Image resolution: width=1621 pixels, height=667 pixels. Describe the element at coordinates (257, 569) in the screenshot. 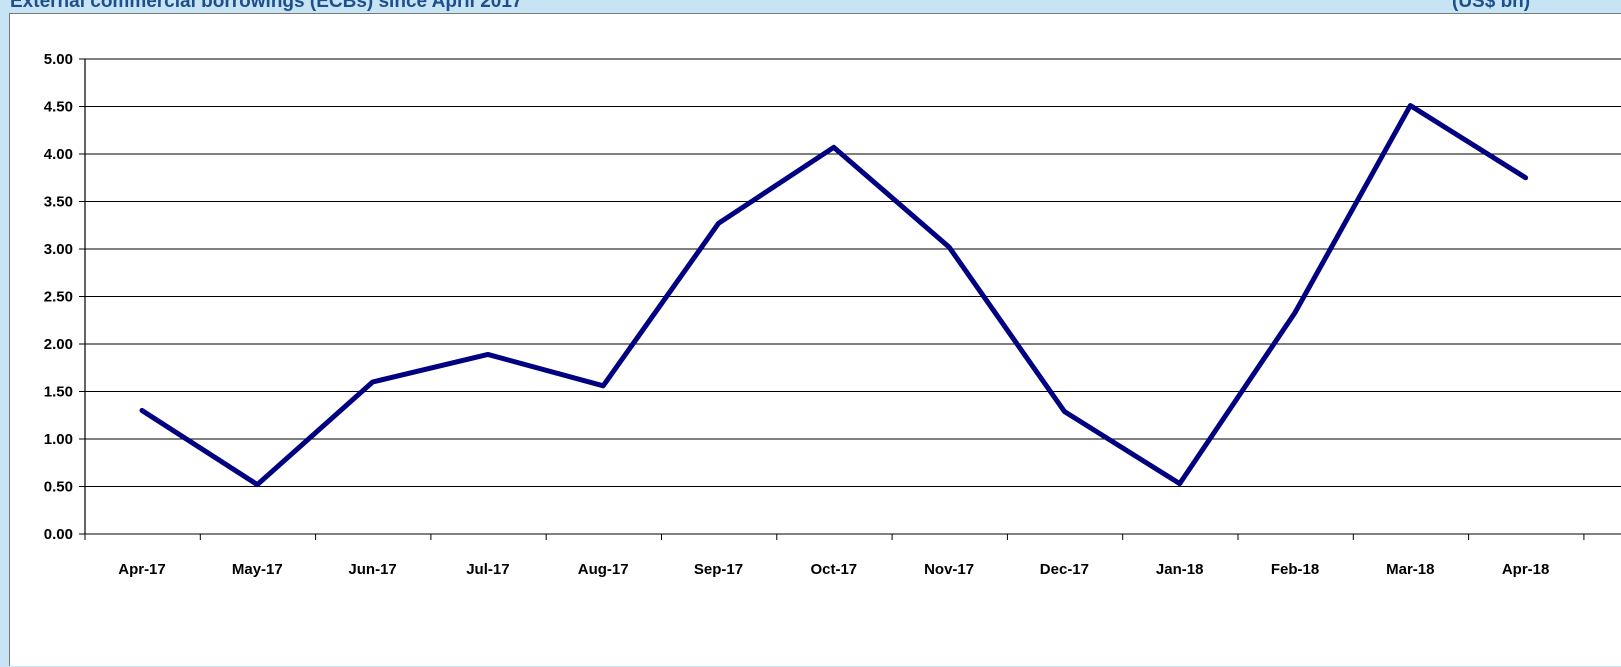

I see `x-tick-label: May-17` at that location.